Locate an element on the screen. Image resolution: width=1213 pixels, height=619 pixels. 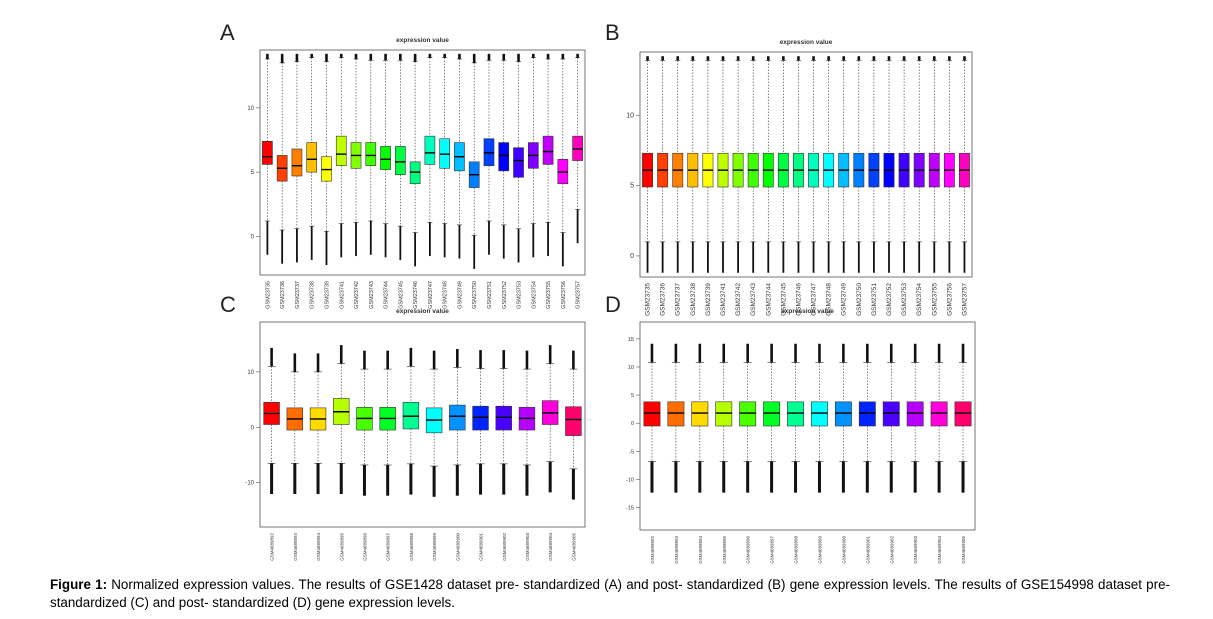
panel-letter-a: A is located at coordinates (227, 32).